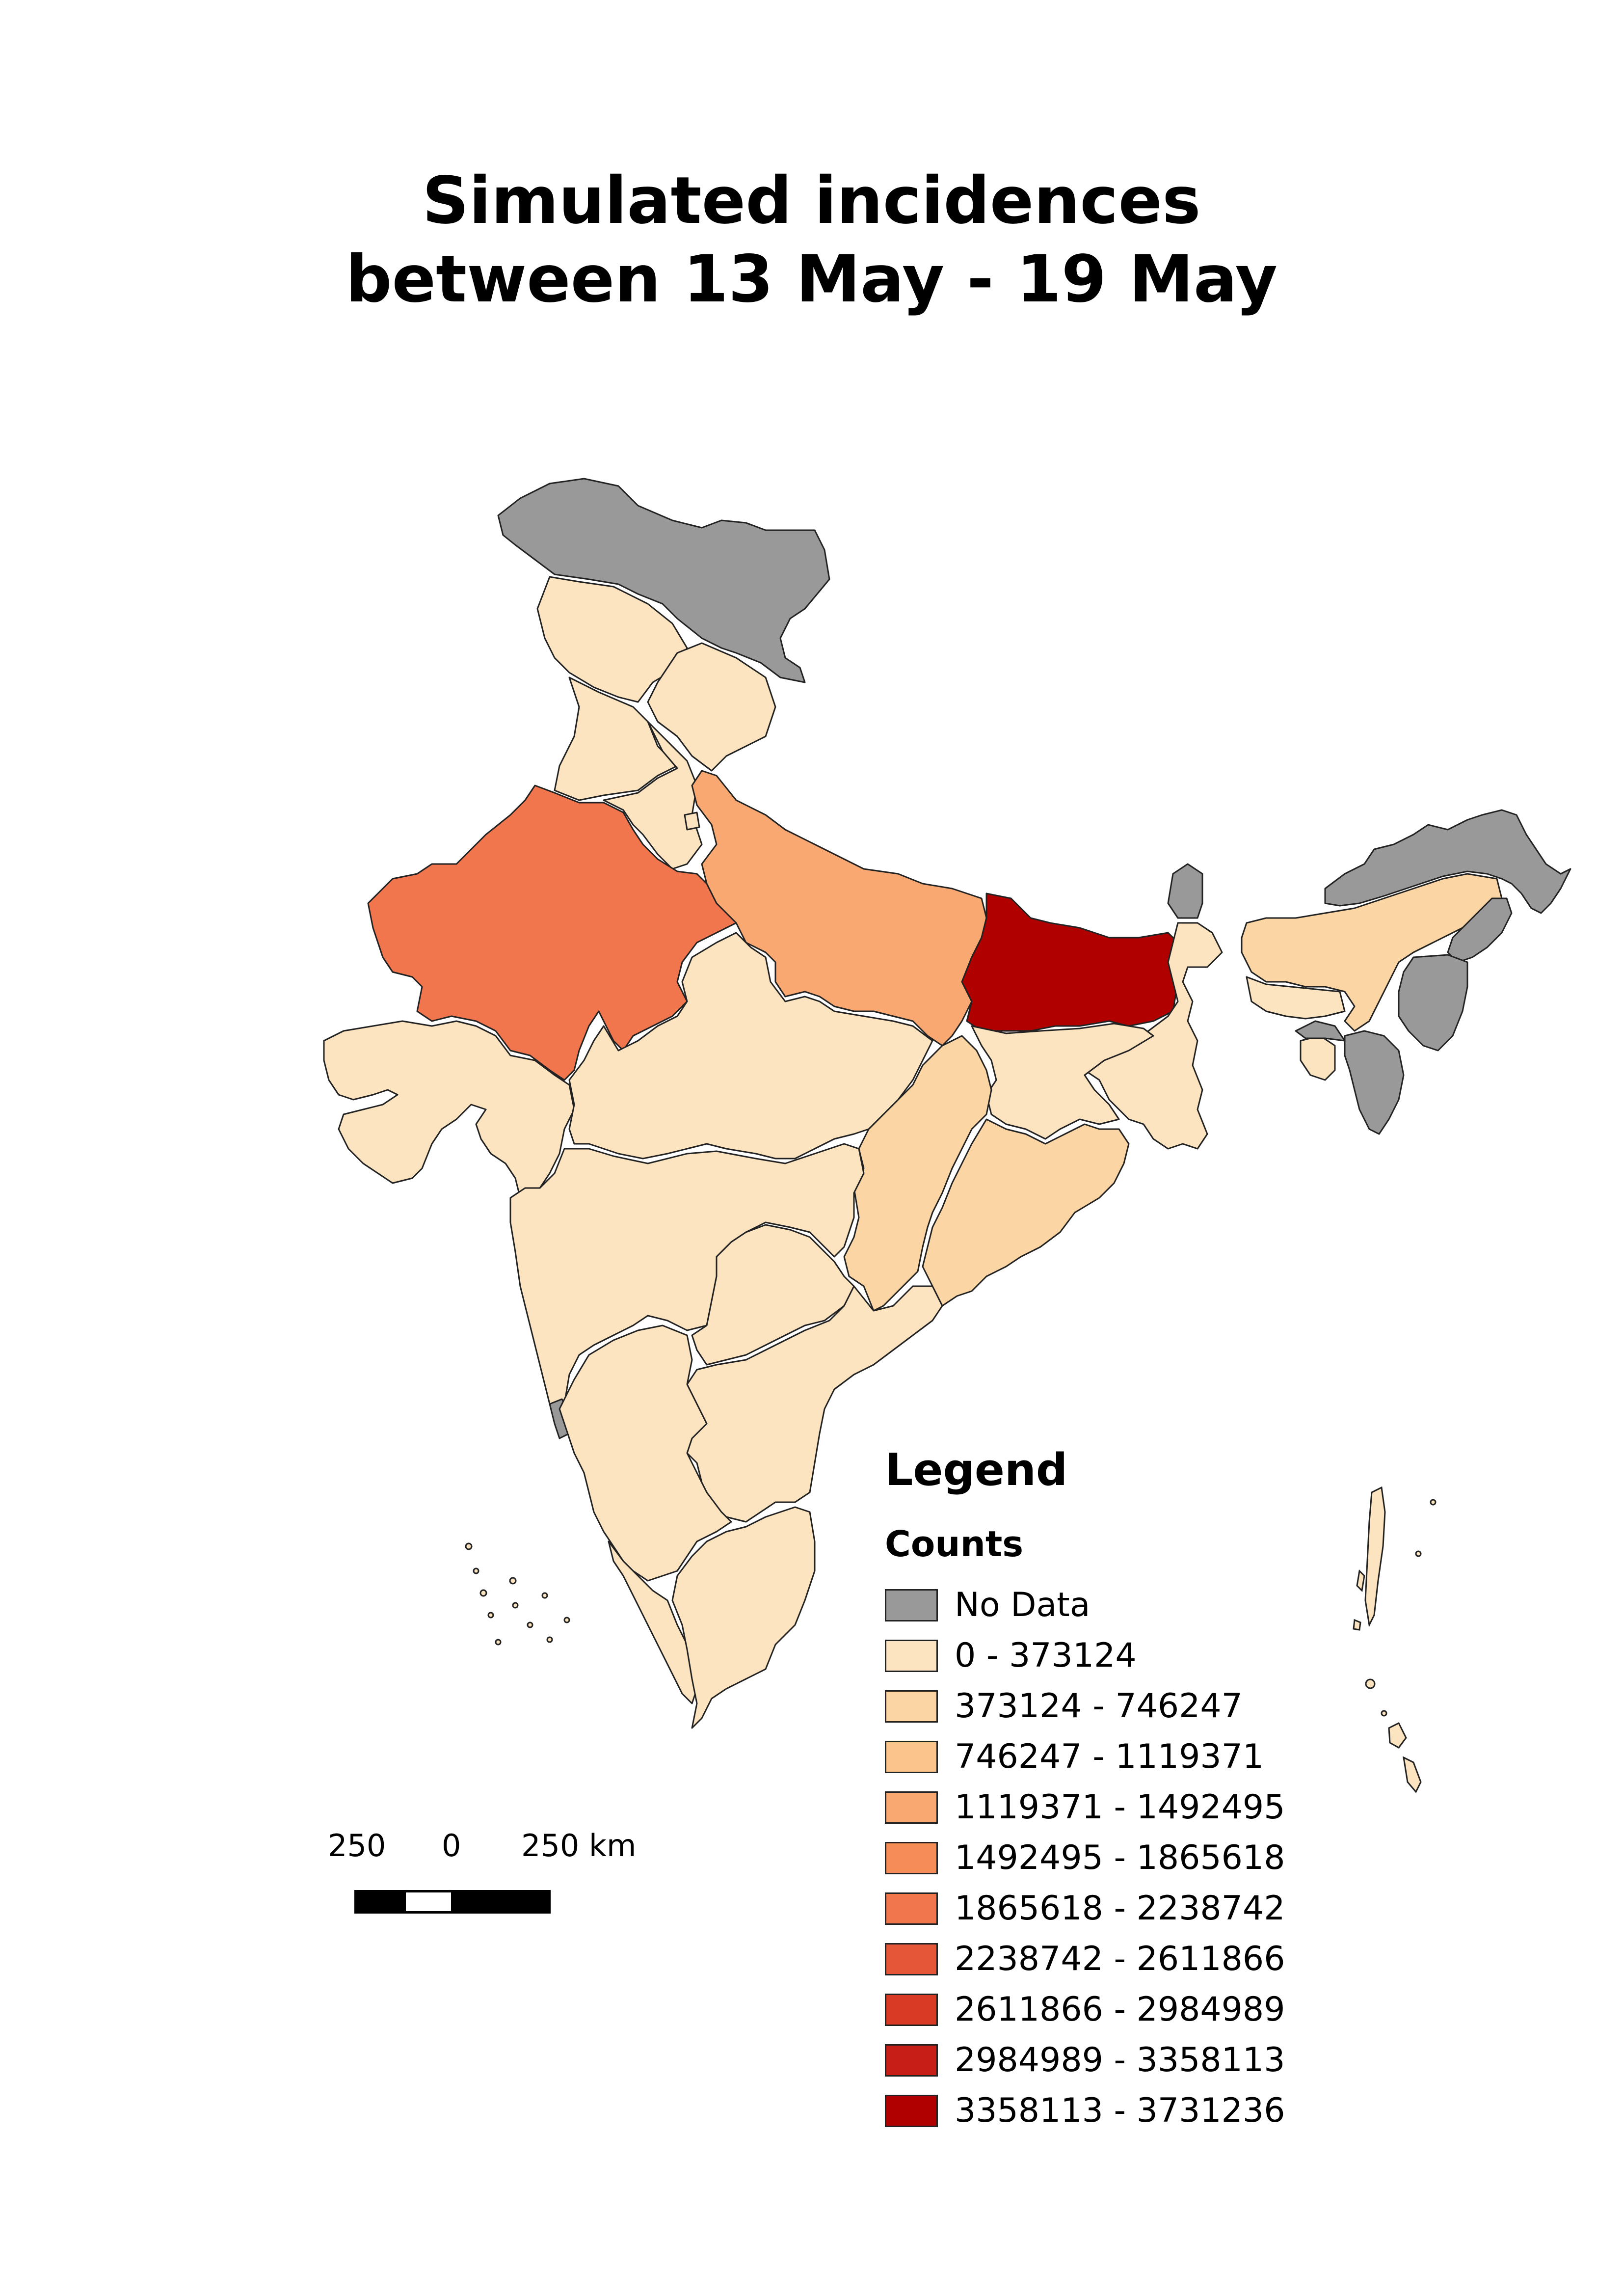  I want to click on legend-item: 746247 - 1119371, so click(1074, 1757).